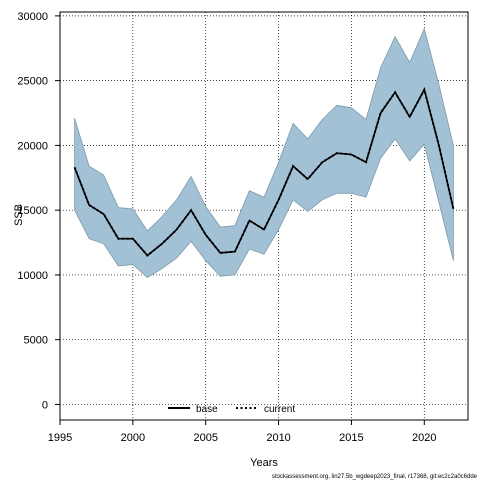 This screenshot has height=480, width=480. I want to click on x-tick-label: 2020, so click(424, 438).